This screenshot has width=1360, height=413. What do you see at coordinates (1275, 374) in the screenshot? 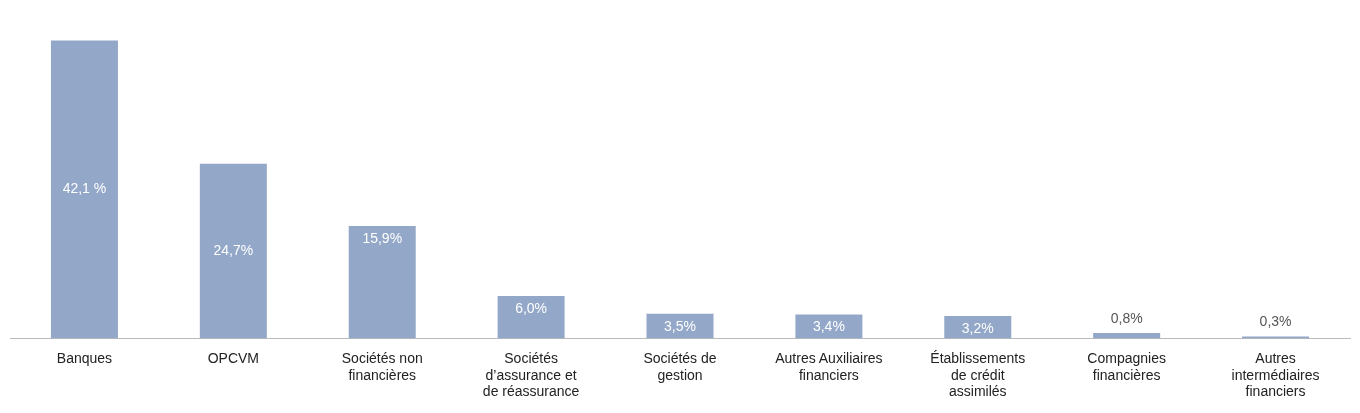
I see `x-tick-label: Autres intermédiaires financiers` at bounding box center [1275, 374].